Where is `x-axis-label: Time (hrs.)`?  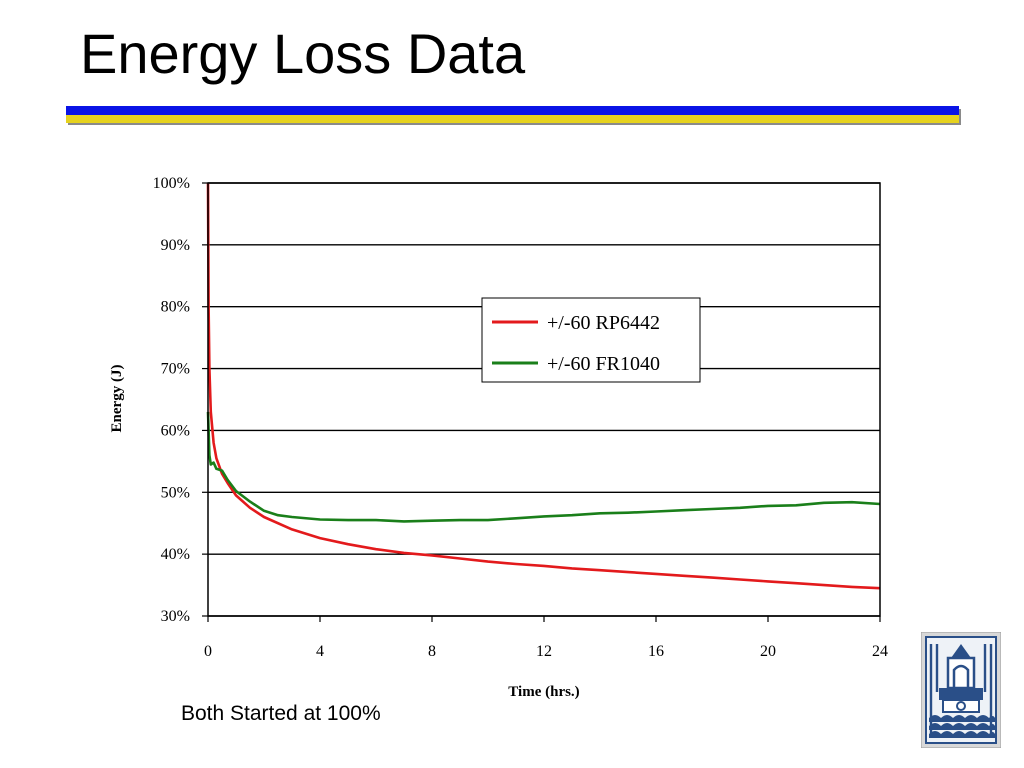 x-axis-label: Time (hrs.) is located at coordinates (543, 692).